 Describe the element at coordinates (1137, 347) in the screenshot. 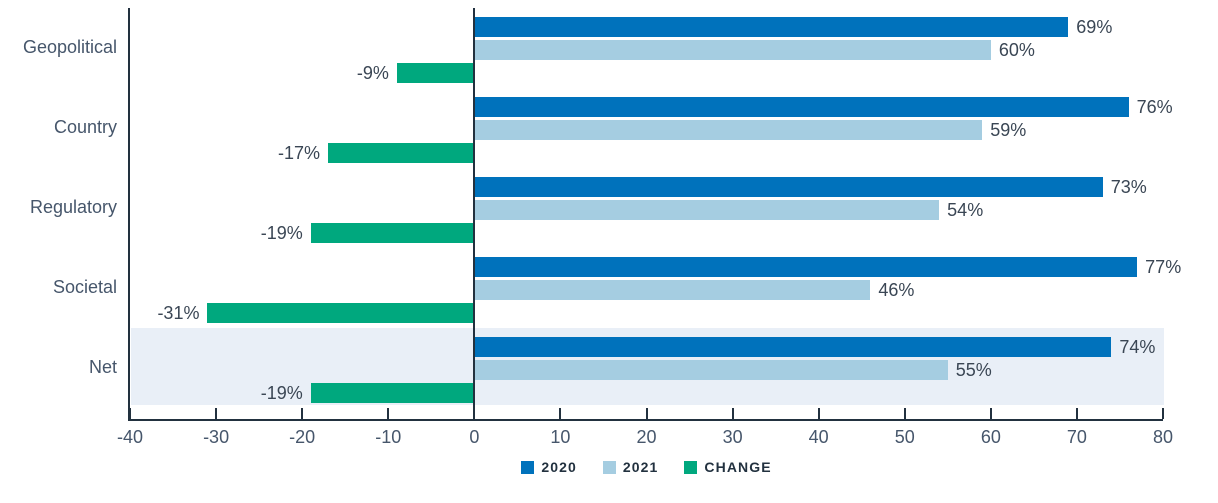

I see `value-label: 74%` at that location.